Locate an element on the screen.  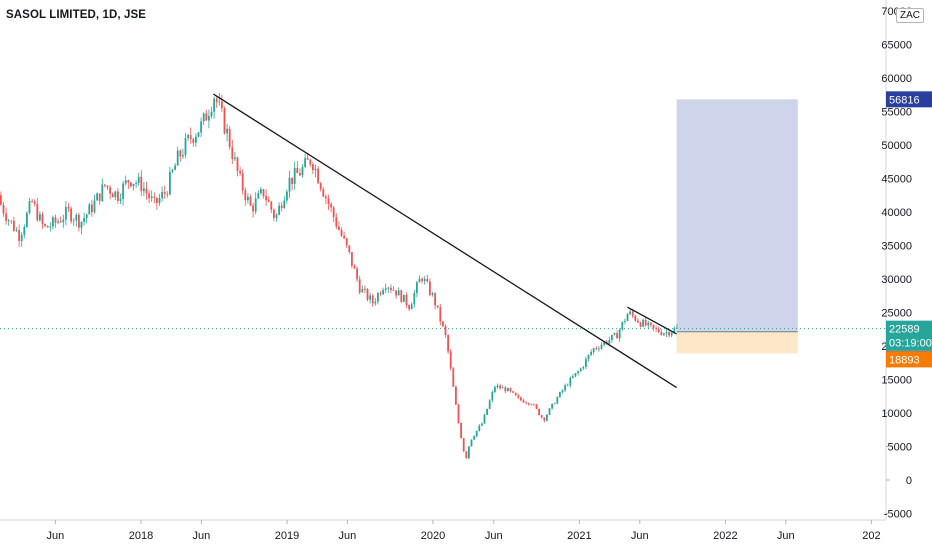
y-tick-label: 65000 is located at coordinates (896, 46).